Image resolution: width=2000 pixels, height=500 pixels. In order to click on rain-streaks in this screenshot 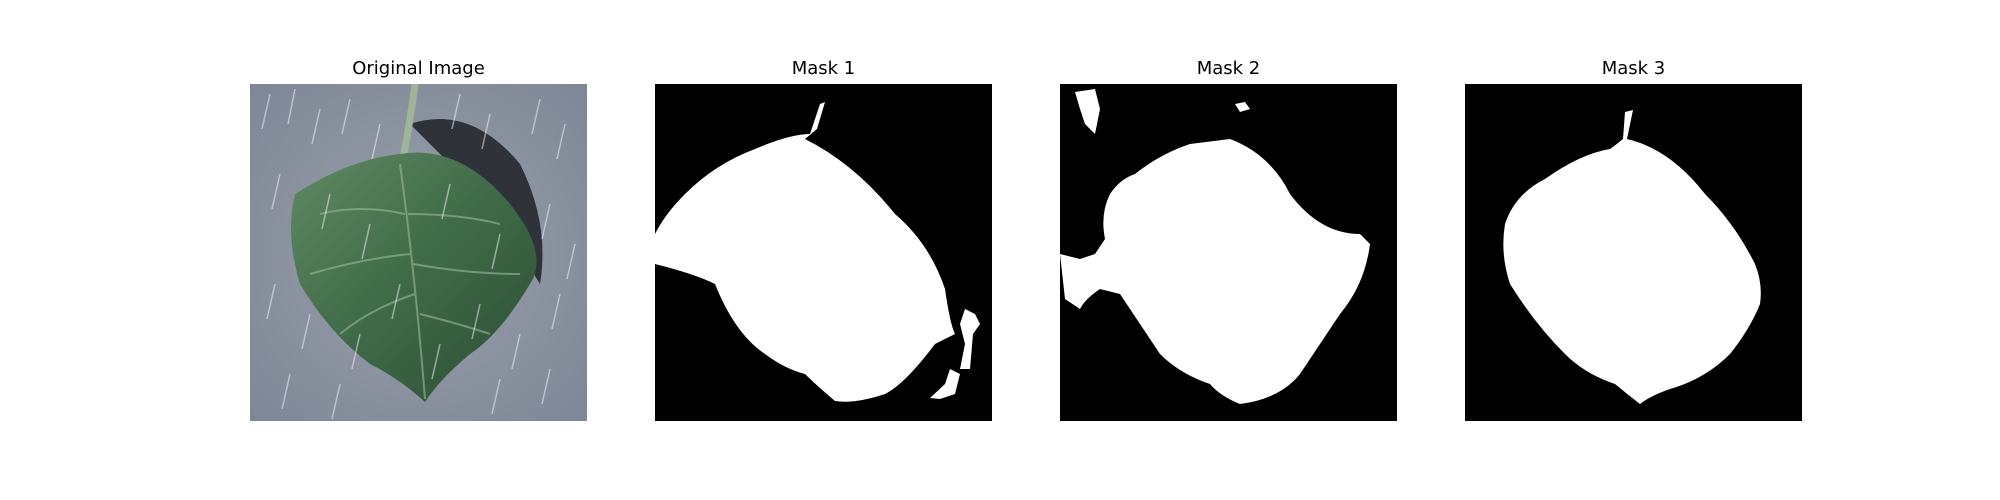, I will do `click(418, 254)`.